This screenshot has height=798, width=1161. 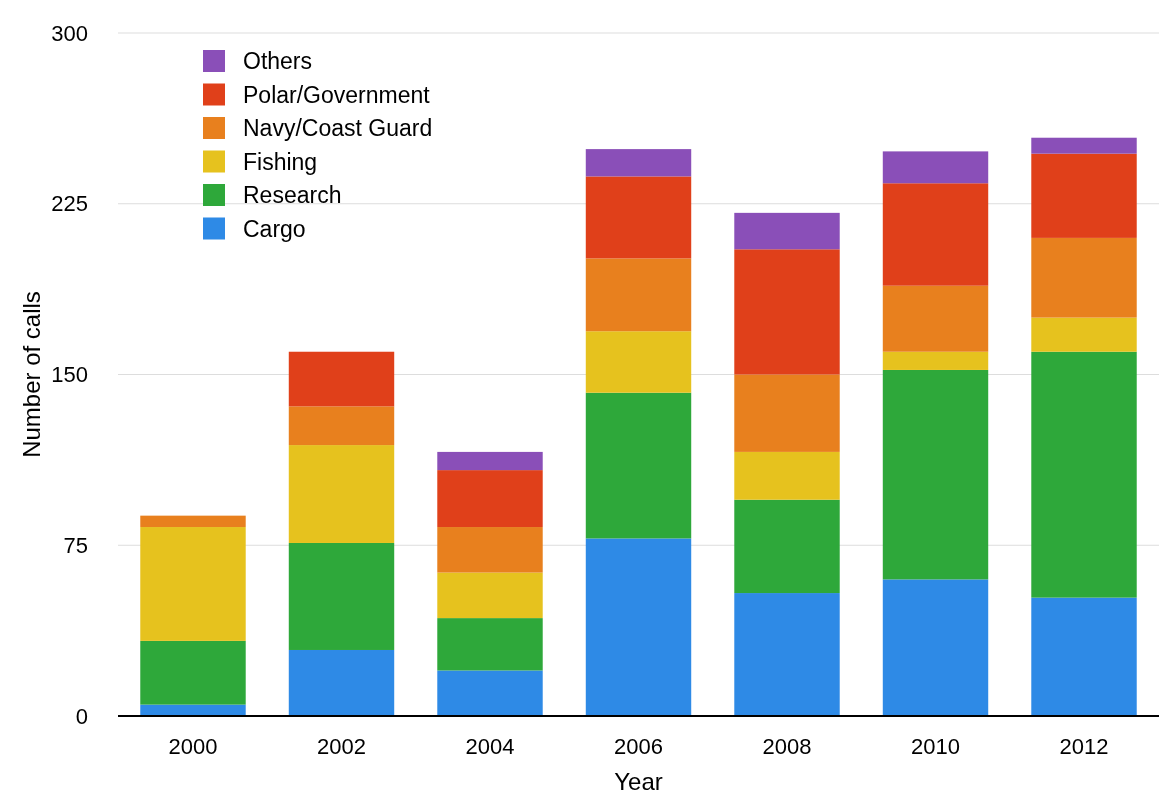 I want to click on x-axis-title: Year, so click(x=638, y=781).